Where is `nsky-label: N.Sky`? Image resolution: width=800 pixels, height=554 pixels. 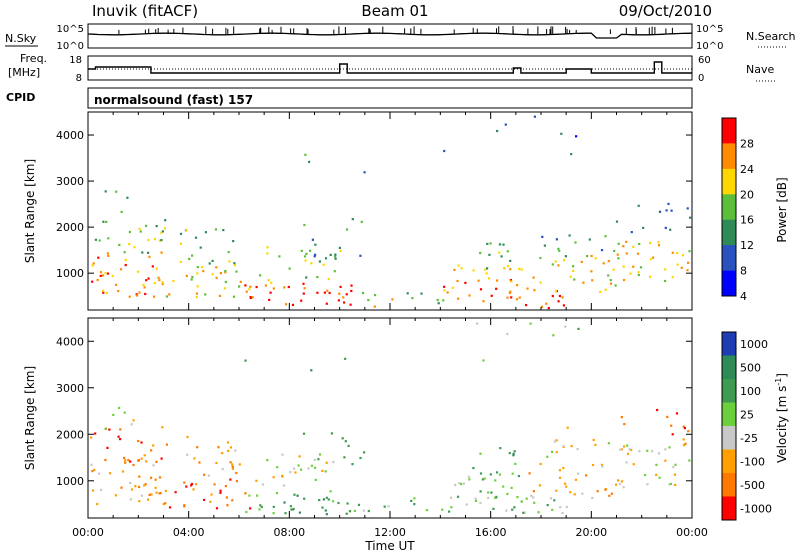 nsky-label: N.Sky is located at coordinates (21, 38).